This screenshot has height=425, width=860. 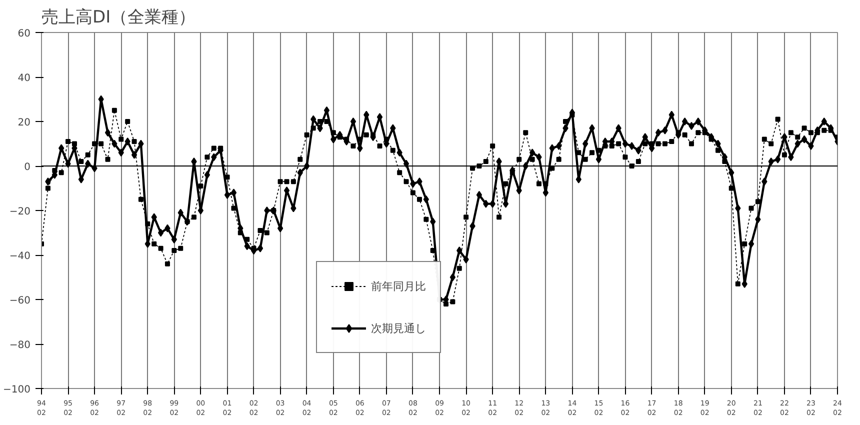 I want to click on y-tick-label: −100, so click(x=17, y=390).